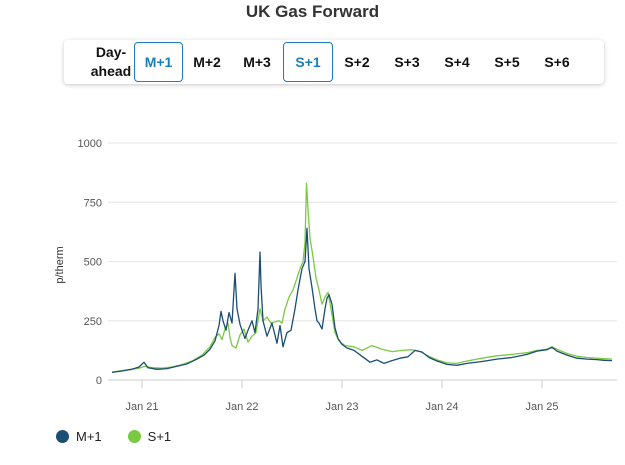  I want to click on s1-swatch-icon, so click(134, 436).